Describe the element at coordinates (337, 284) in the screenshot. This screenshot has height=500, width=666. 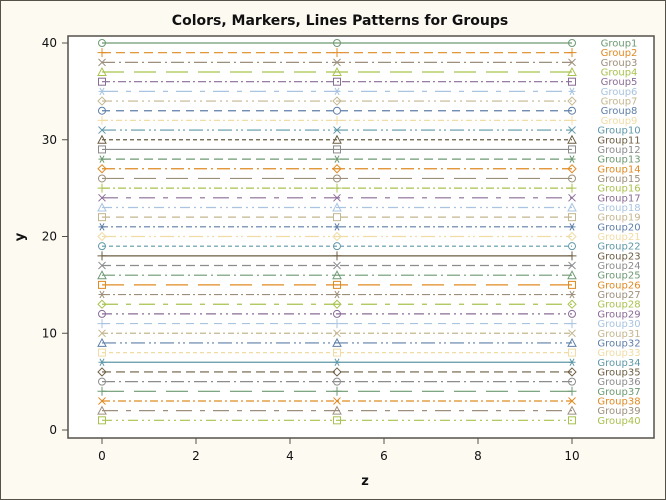
I see `series-group26` at that location.